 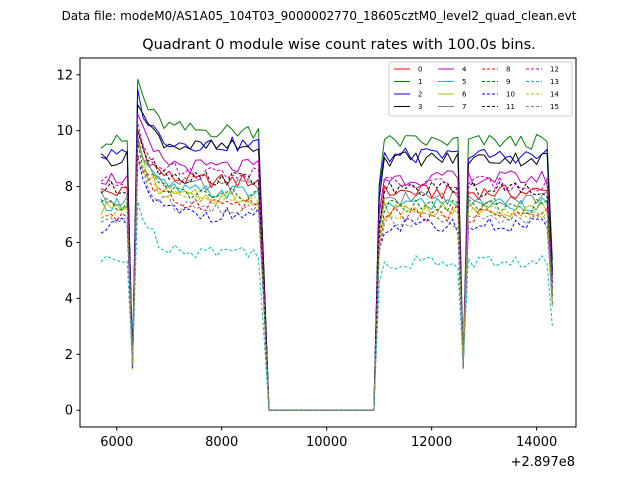 What do you see at coordinates (543, 462) in the screenshot?
I see `x-axis-offset-label: +2.897e8` at bounding box center [543, 462].